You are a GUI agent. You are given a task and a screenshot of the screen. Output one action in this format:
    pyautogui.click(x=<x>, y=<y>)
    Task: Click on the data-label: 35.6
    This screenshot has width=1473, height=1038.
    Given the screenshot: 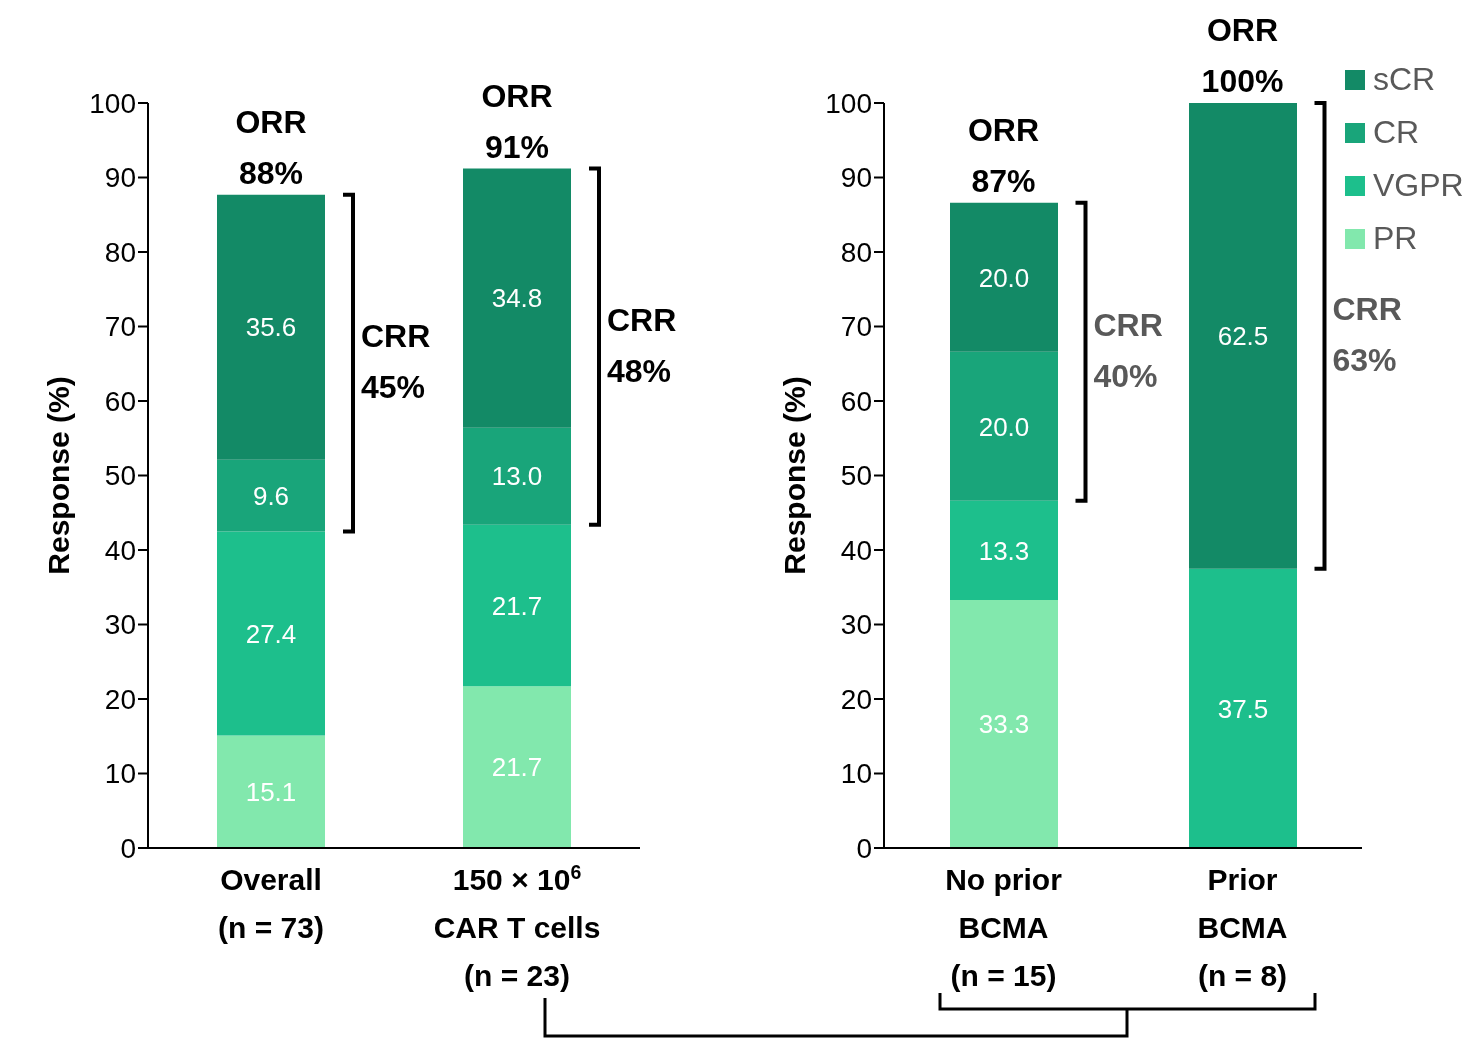 What is the action you would take?
    pyautogui.click(x=271, y=327)
    